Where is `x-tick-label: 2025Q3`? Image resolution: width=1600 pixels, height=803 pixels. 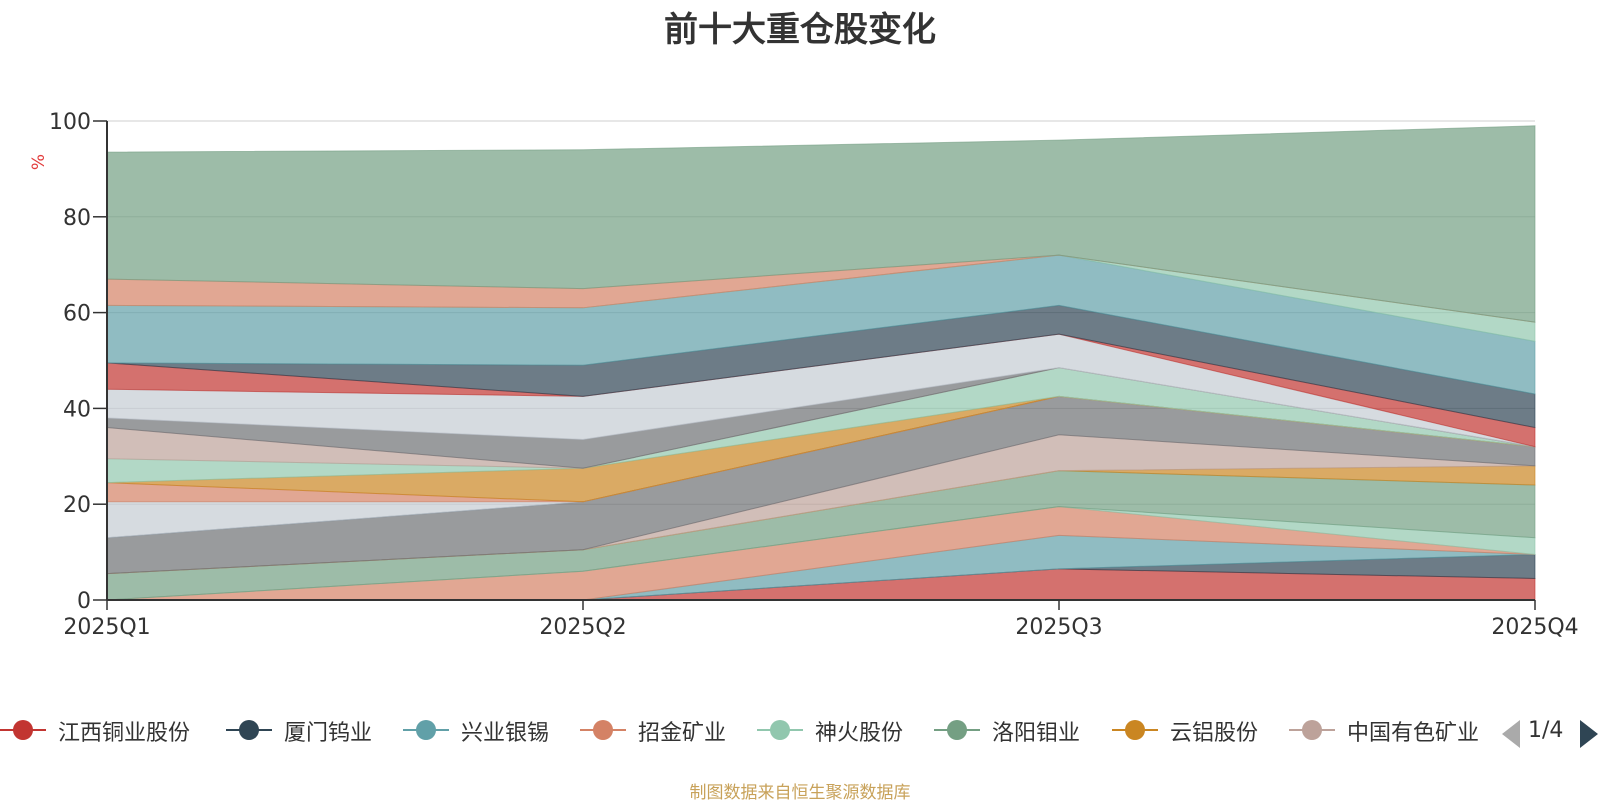 x-tick-label: 2025Q3 is located at coordinates (1058, 627).